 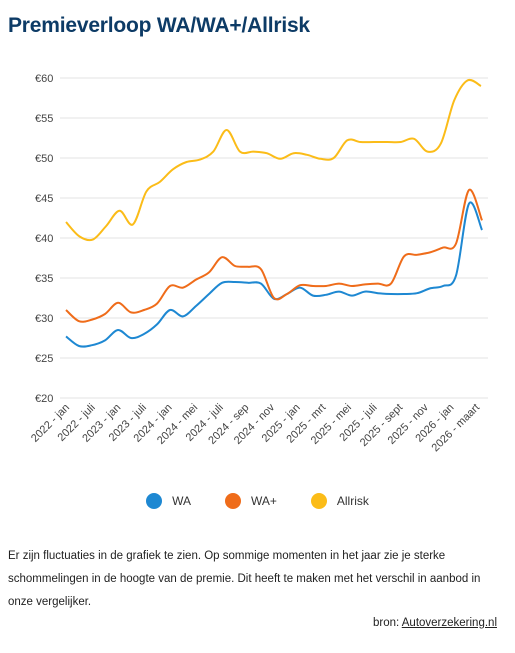 I want to click on legend-waplus-label: WA+, so click(x=263, y=501).